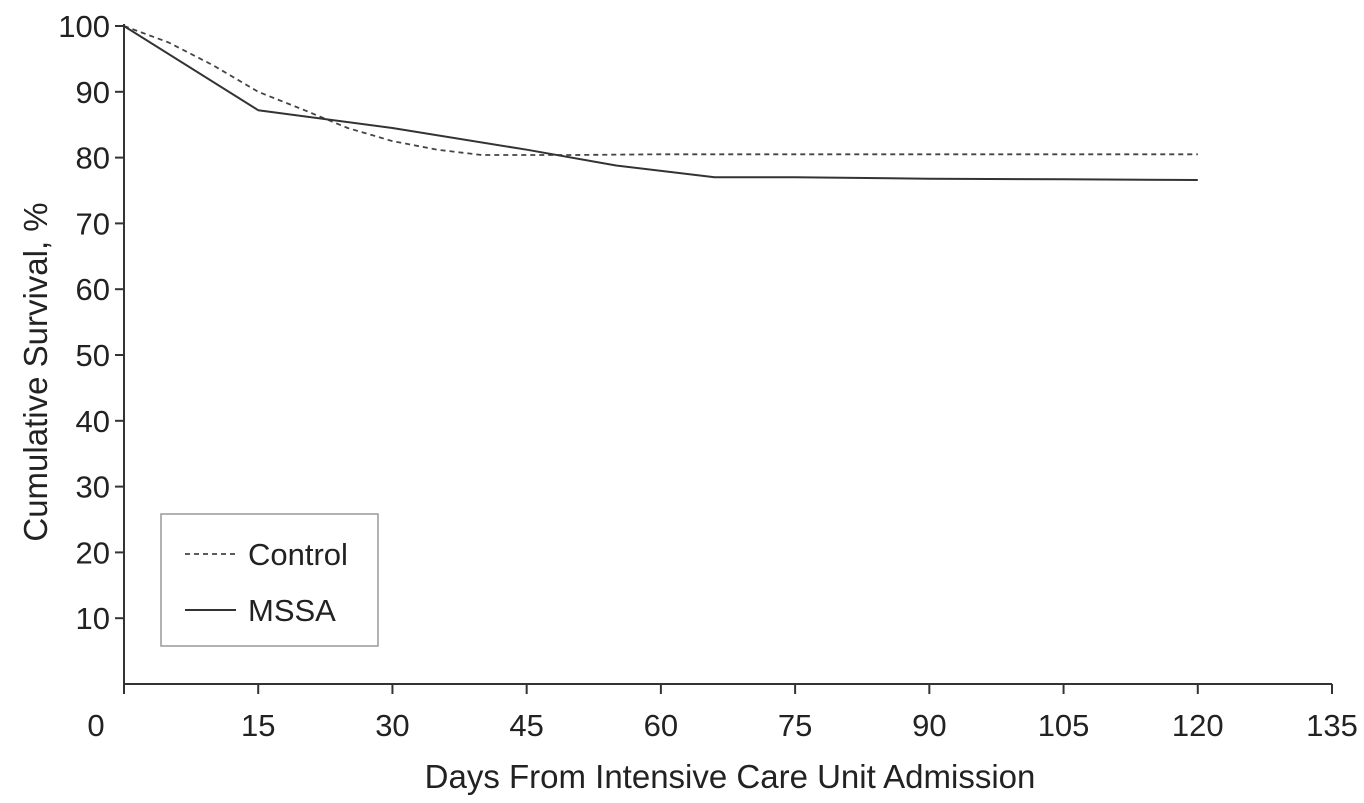 This screenshot has height=803, width=1364. What do you see at coordinates (93, 92) in the screenshot?
I see `y-tick-label: 90` at bounding box center [93, 92].